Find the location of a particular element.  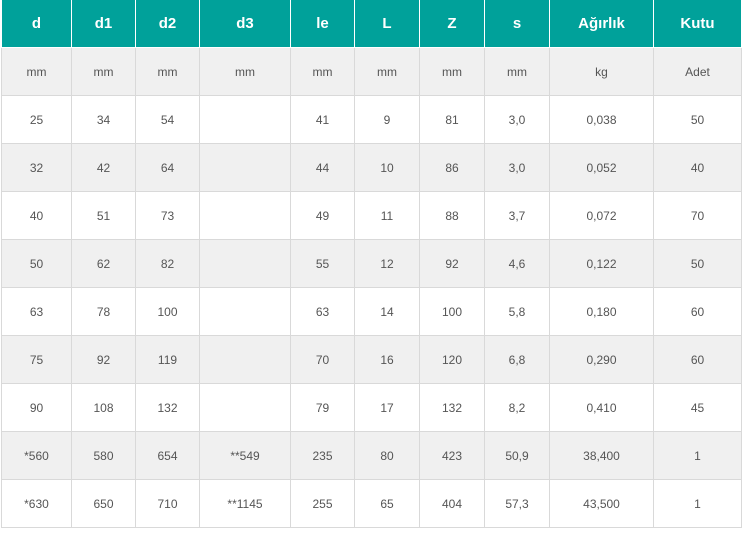

table-cell: 0,410 is located at coordinates (601, 407).